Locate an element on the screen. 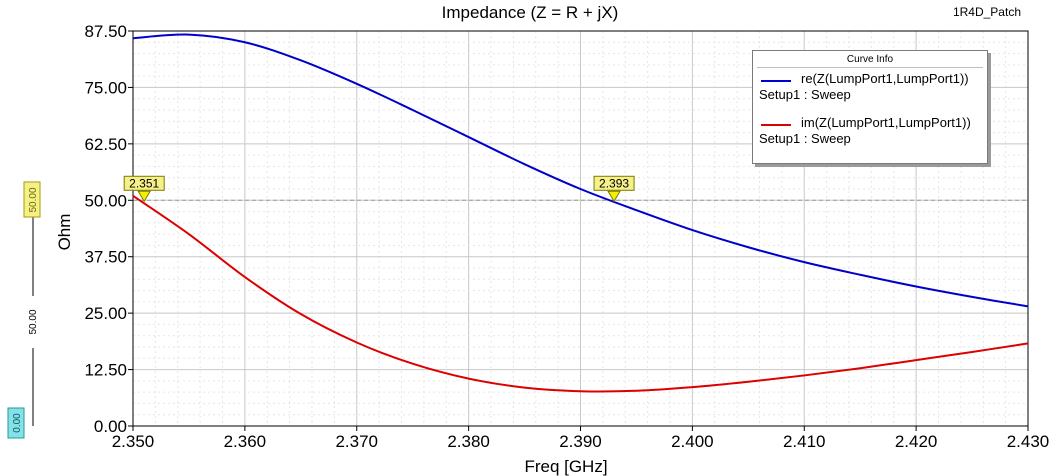  chart-title: Impedance (Z = R + jX) is located at coordinates (530, 12).